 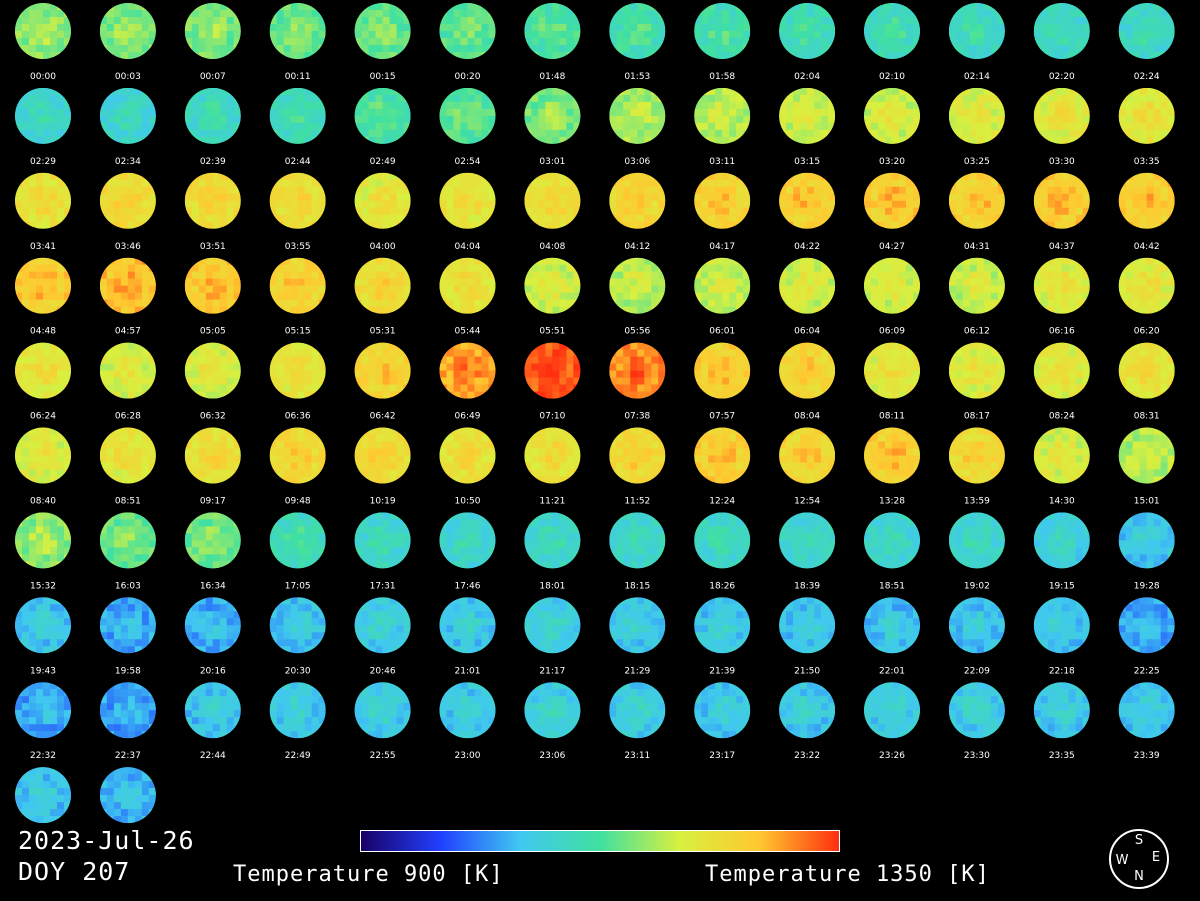 I want to click on thermal-tile: 08:17, so click(x=976, y=382).